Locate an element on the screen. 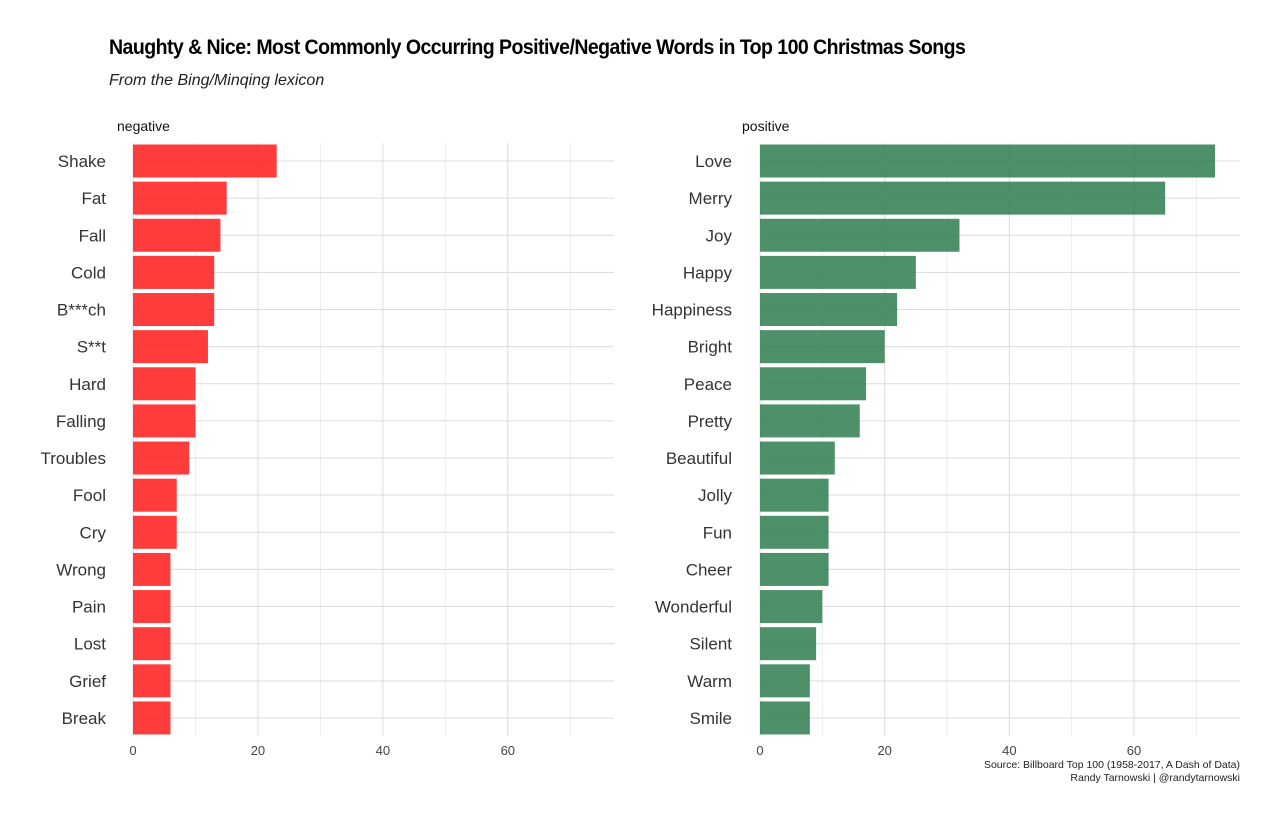  negative-bar-cry is located at coordinates (155, 532).